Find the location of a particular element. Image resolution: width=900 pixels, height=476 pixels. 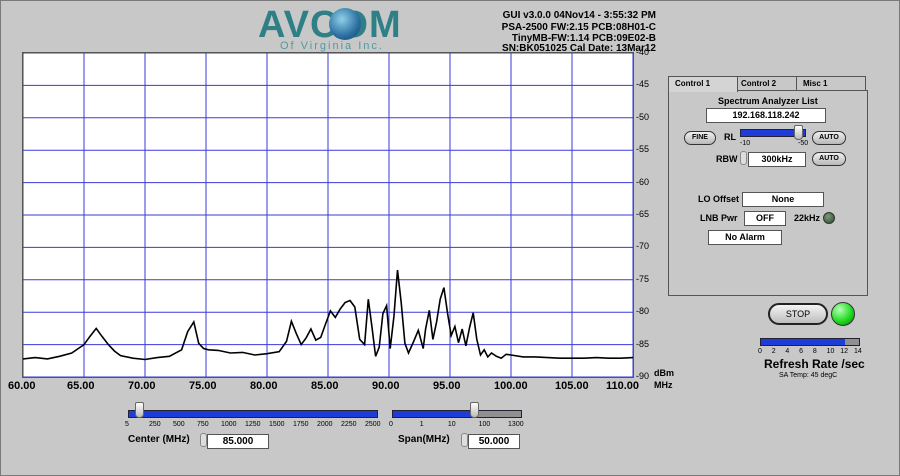

y-tick-label: -50 is located at coordinates (643, 116).